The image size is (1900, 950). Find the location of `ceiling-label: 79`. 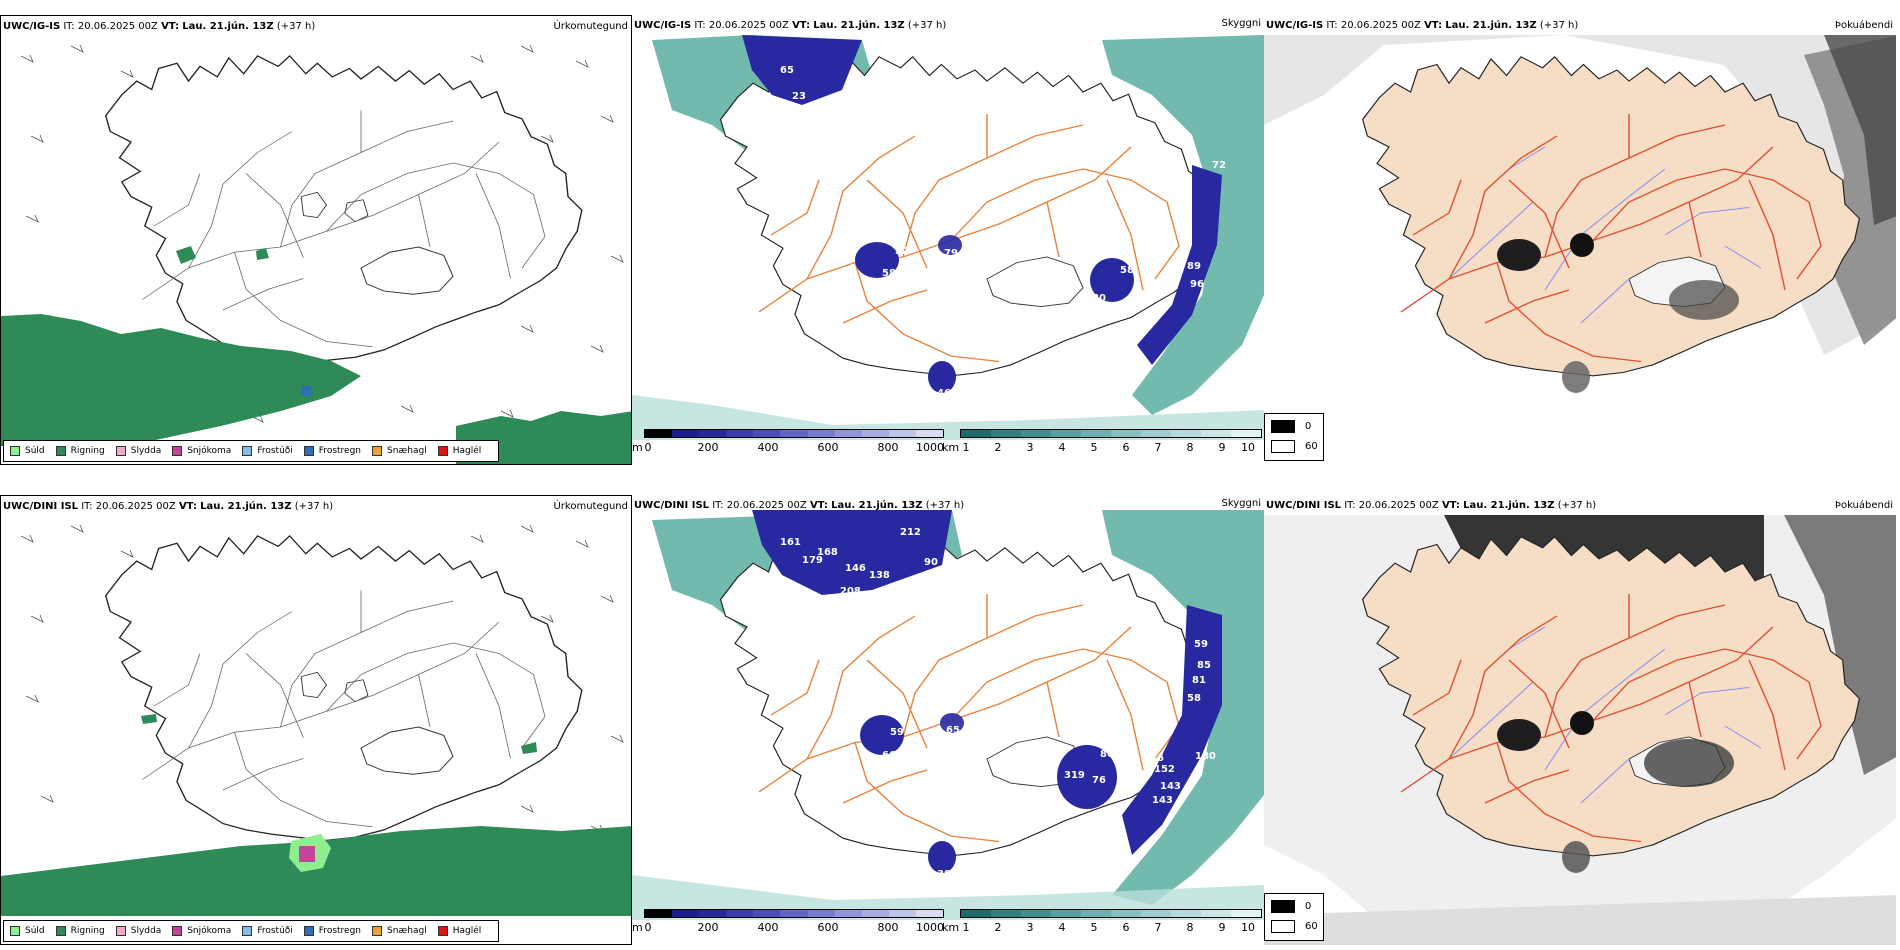

ceiling-label: 79 is located at coordinates (951, 253).